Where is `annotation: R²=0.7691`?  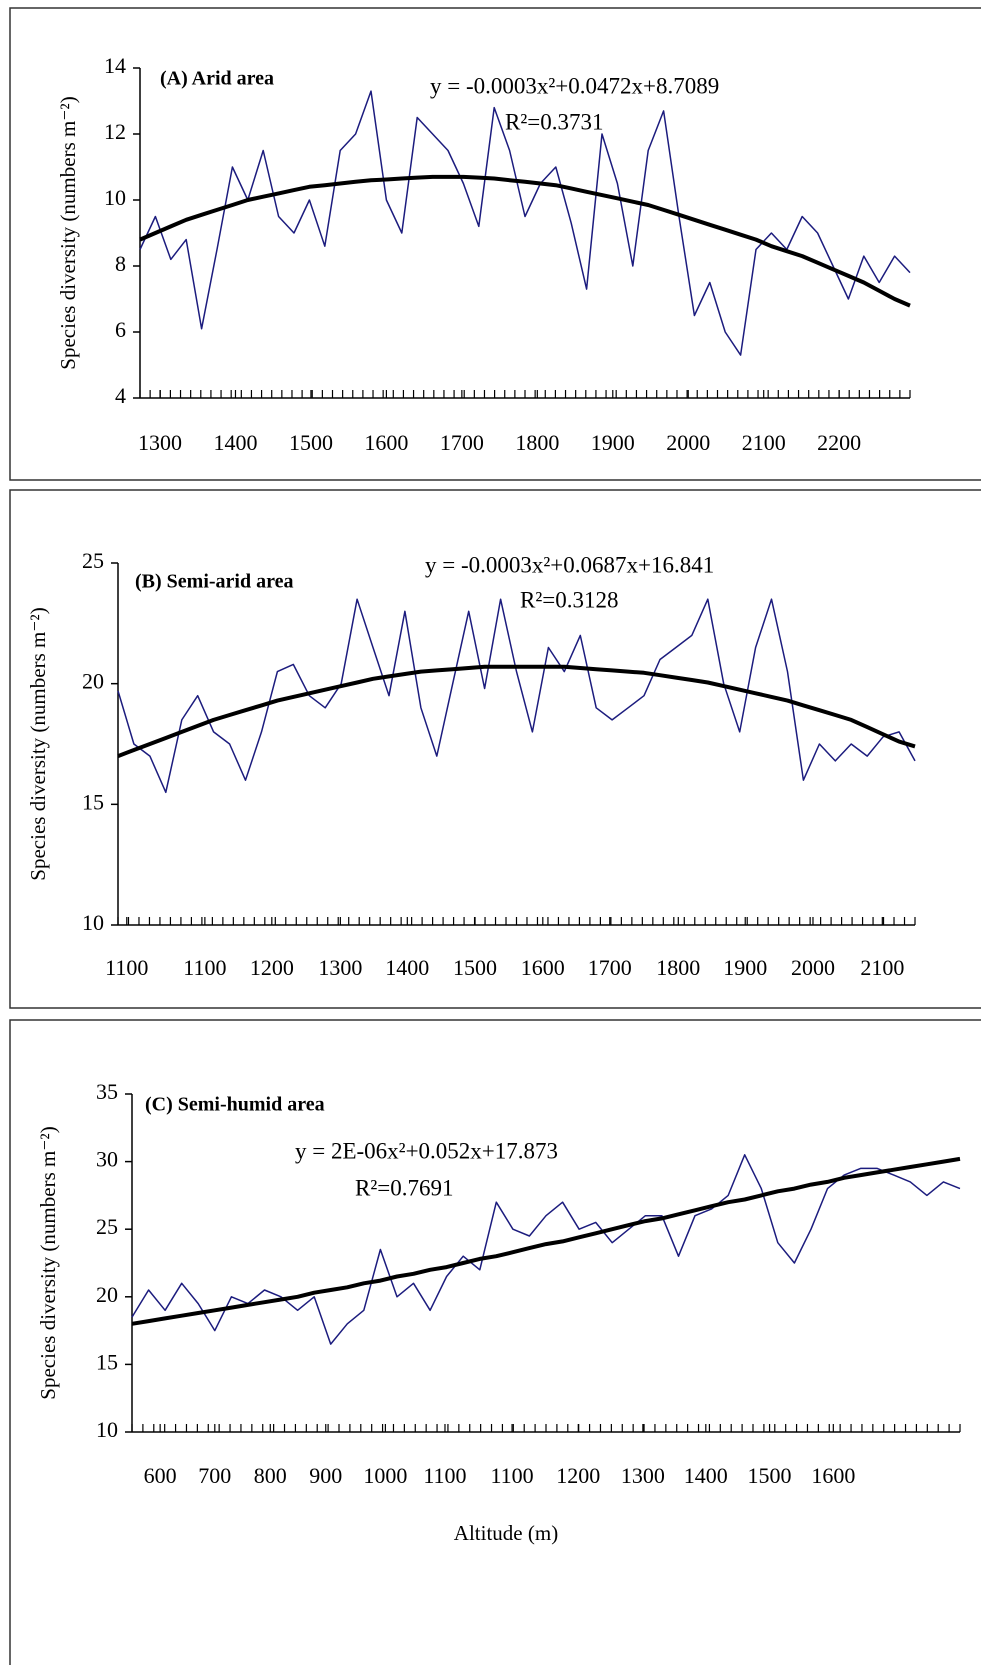 annotation: R²=0.7691 is located at coordinates (404, 1187).